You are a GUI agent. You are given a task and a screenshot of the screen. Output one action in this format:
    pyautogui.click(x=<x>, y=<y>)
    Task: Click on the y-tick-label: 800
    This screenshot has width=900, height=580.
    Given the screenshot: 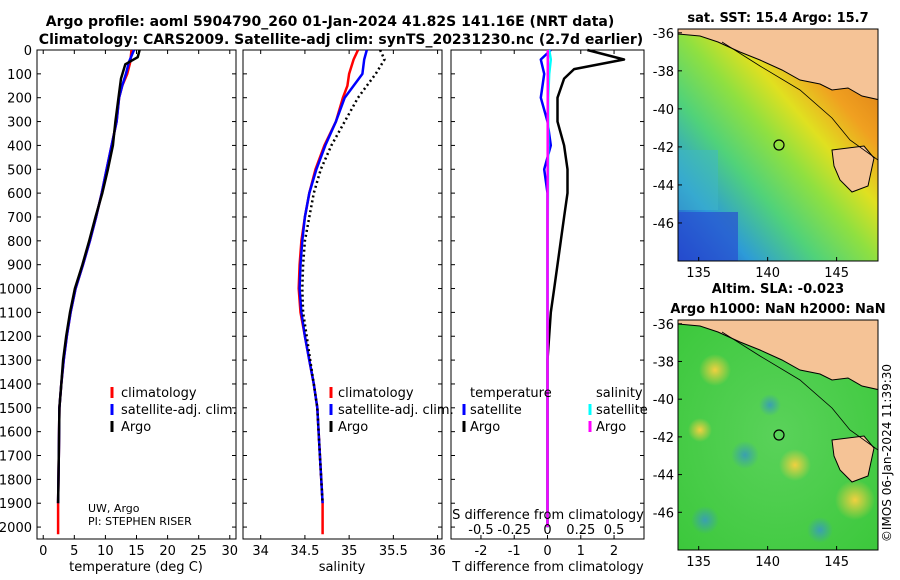 What is the action you would take?
    pyautogui.click(x=19, y=242)
    